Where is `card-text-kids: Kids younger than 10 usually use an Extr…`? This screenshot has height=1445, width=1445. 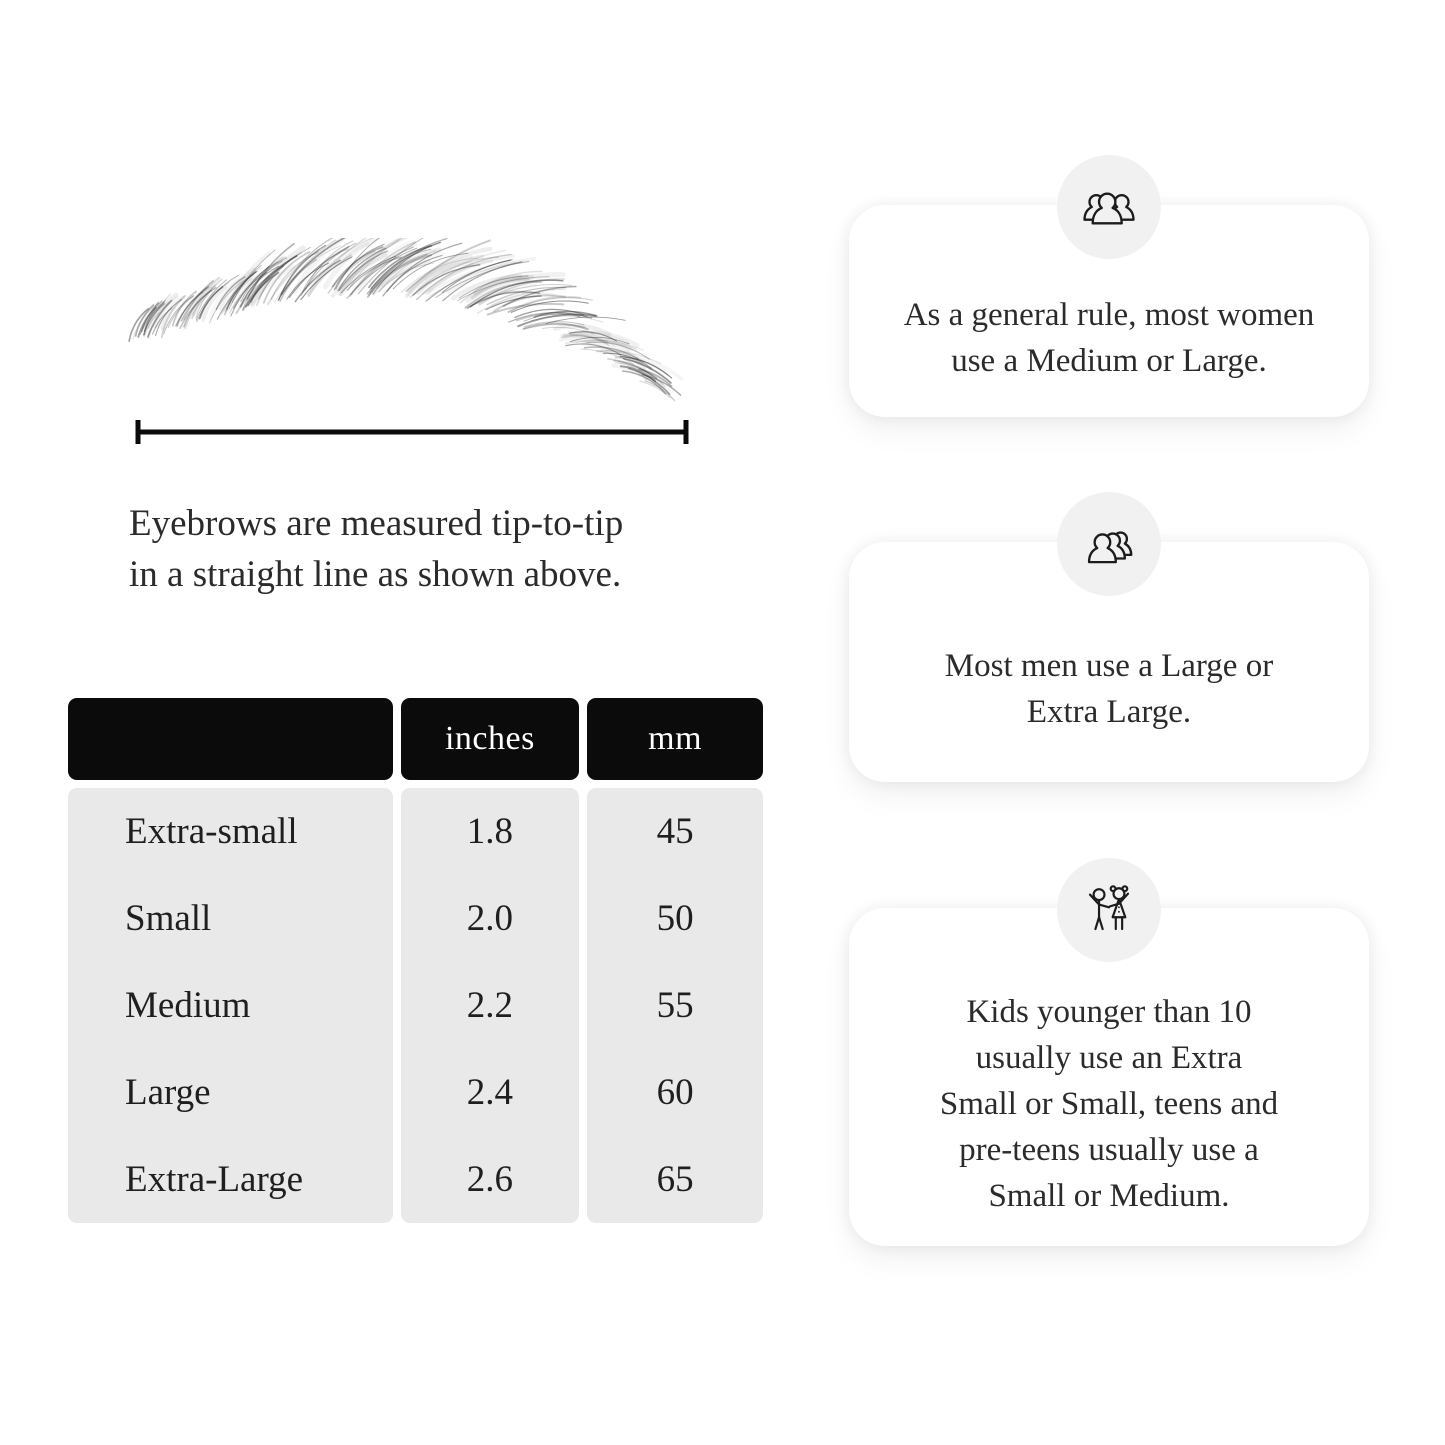 card-text-kids: Kids younger than 10 usually use an Extr… is located at coordinates (1109, 1104).